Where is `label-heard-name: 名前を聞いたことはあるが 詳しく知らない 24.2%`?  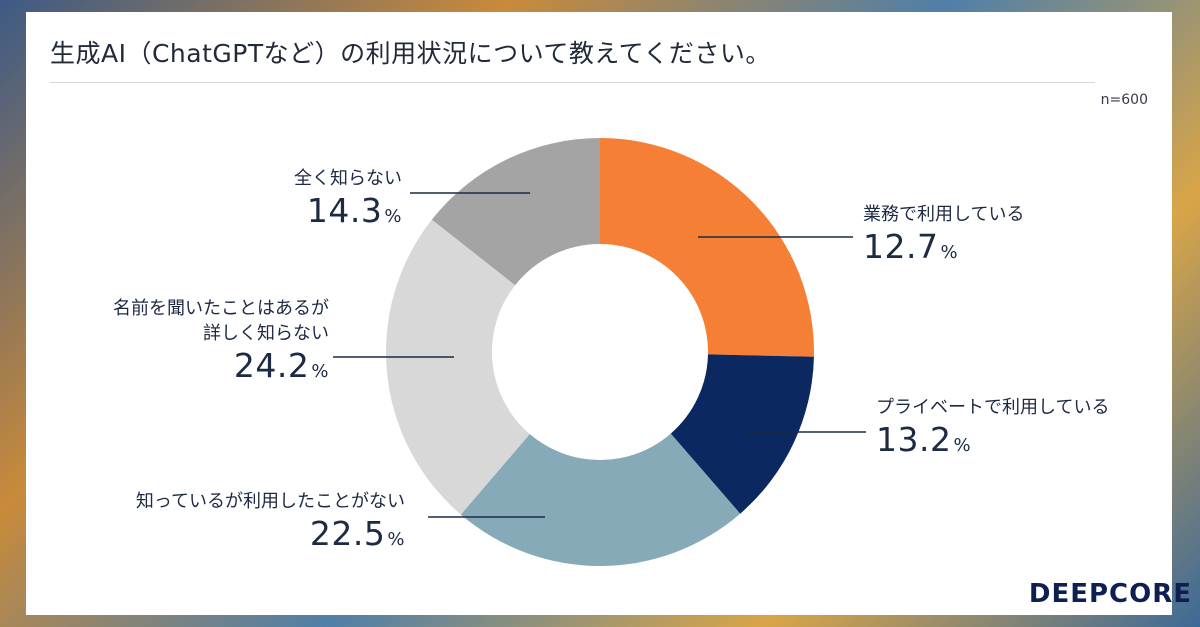 label-heard-name: 名前を聞いたことはあるが 詳しく知らない 24.2% is located at coordinates (221, 344).